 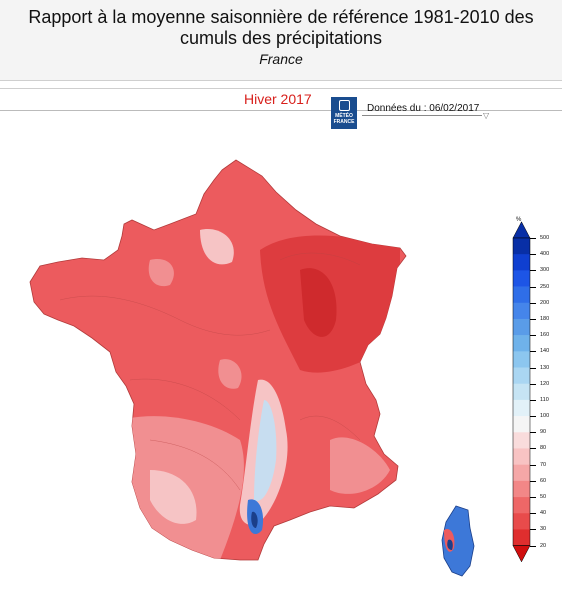 I want to click on page-subtitle: France, so click(x=281, y=59).